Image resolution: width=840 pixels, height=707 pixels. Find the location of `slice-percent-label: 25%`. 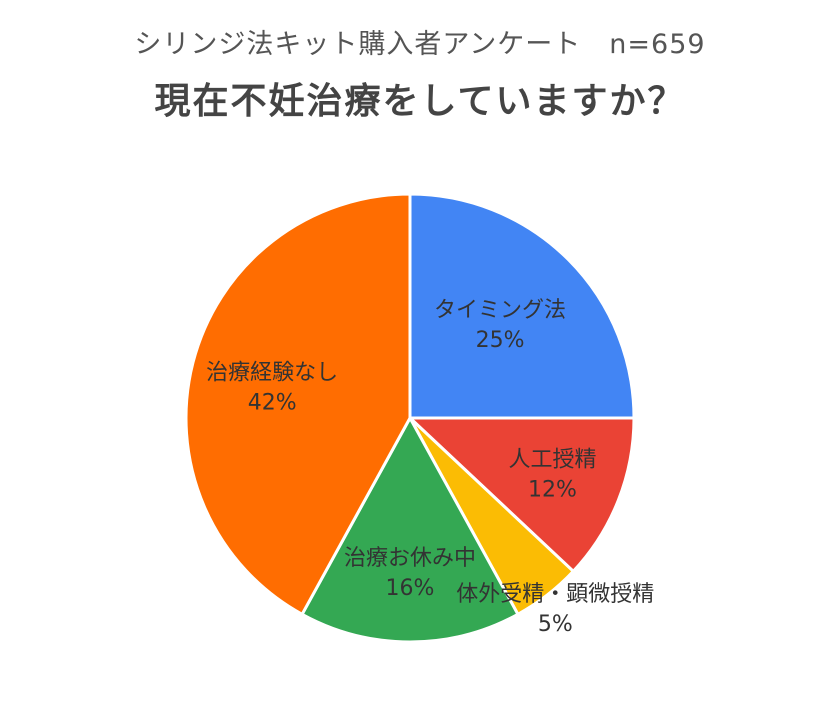

slice-percent-label: 25% is located at coordinates (500, 340).